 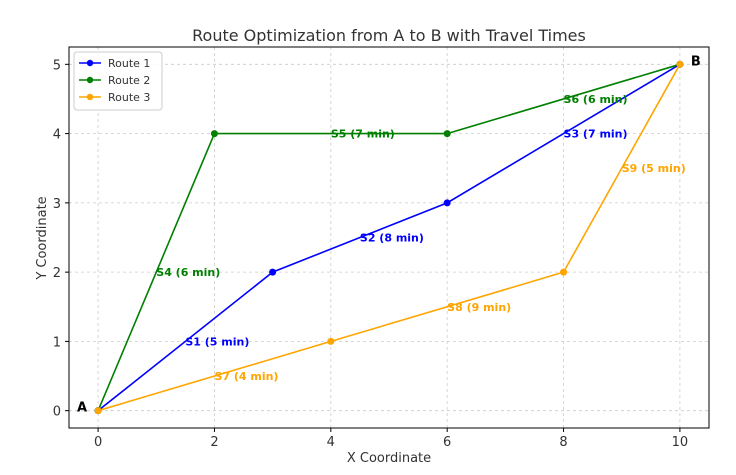 I want to click on legend: Route 1 Route 2 Route 3, so click(x=118, y=81).